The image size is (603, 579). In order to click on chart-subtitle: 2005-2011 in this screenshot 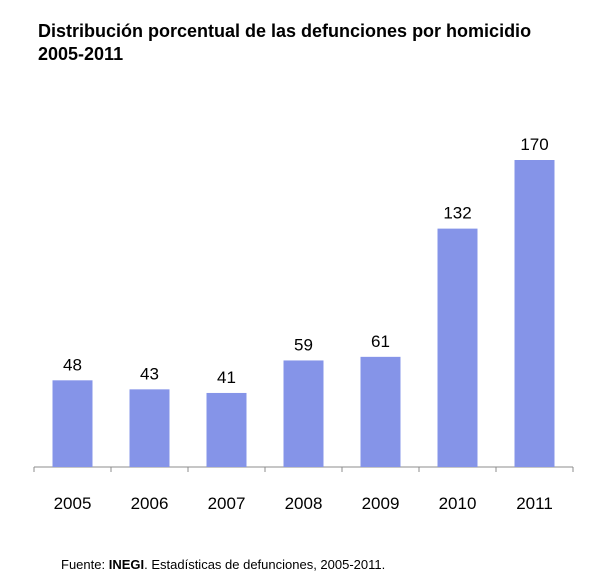, I will do `click(81, 54)`.